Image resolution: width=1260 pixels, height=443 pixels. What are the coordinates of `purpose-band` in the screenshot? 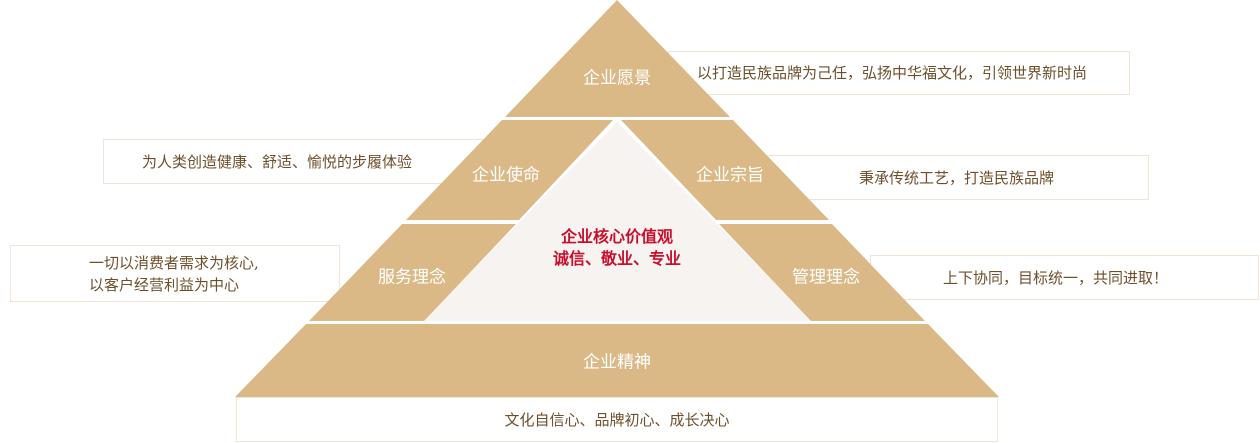 It's located at (725, 170).